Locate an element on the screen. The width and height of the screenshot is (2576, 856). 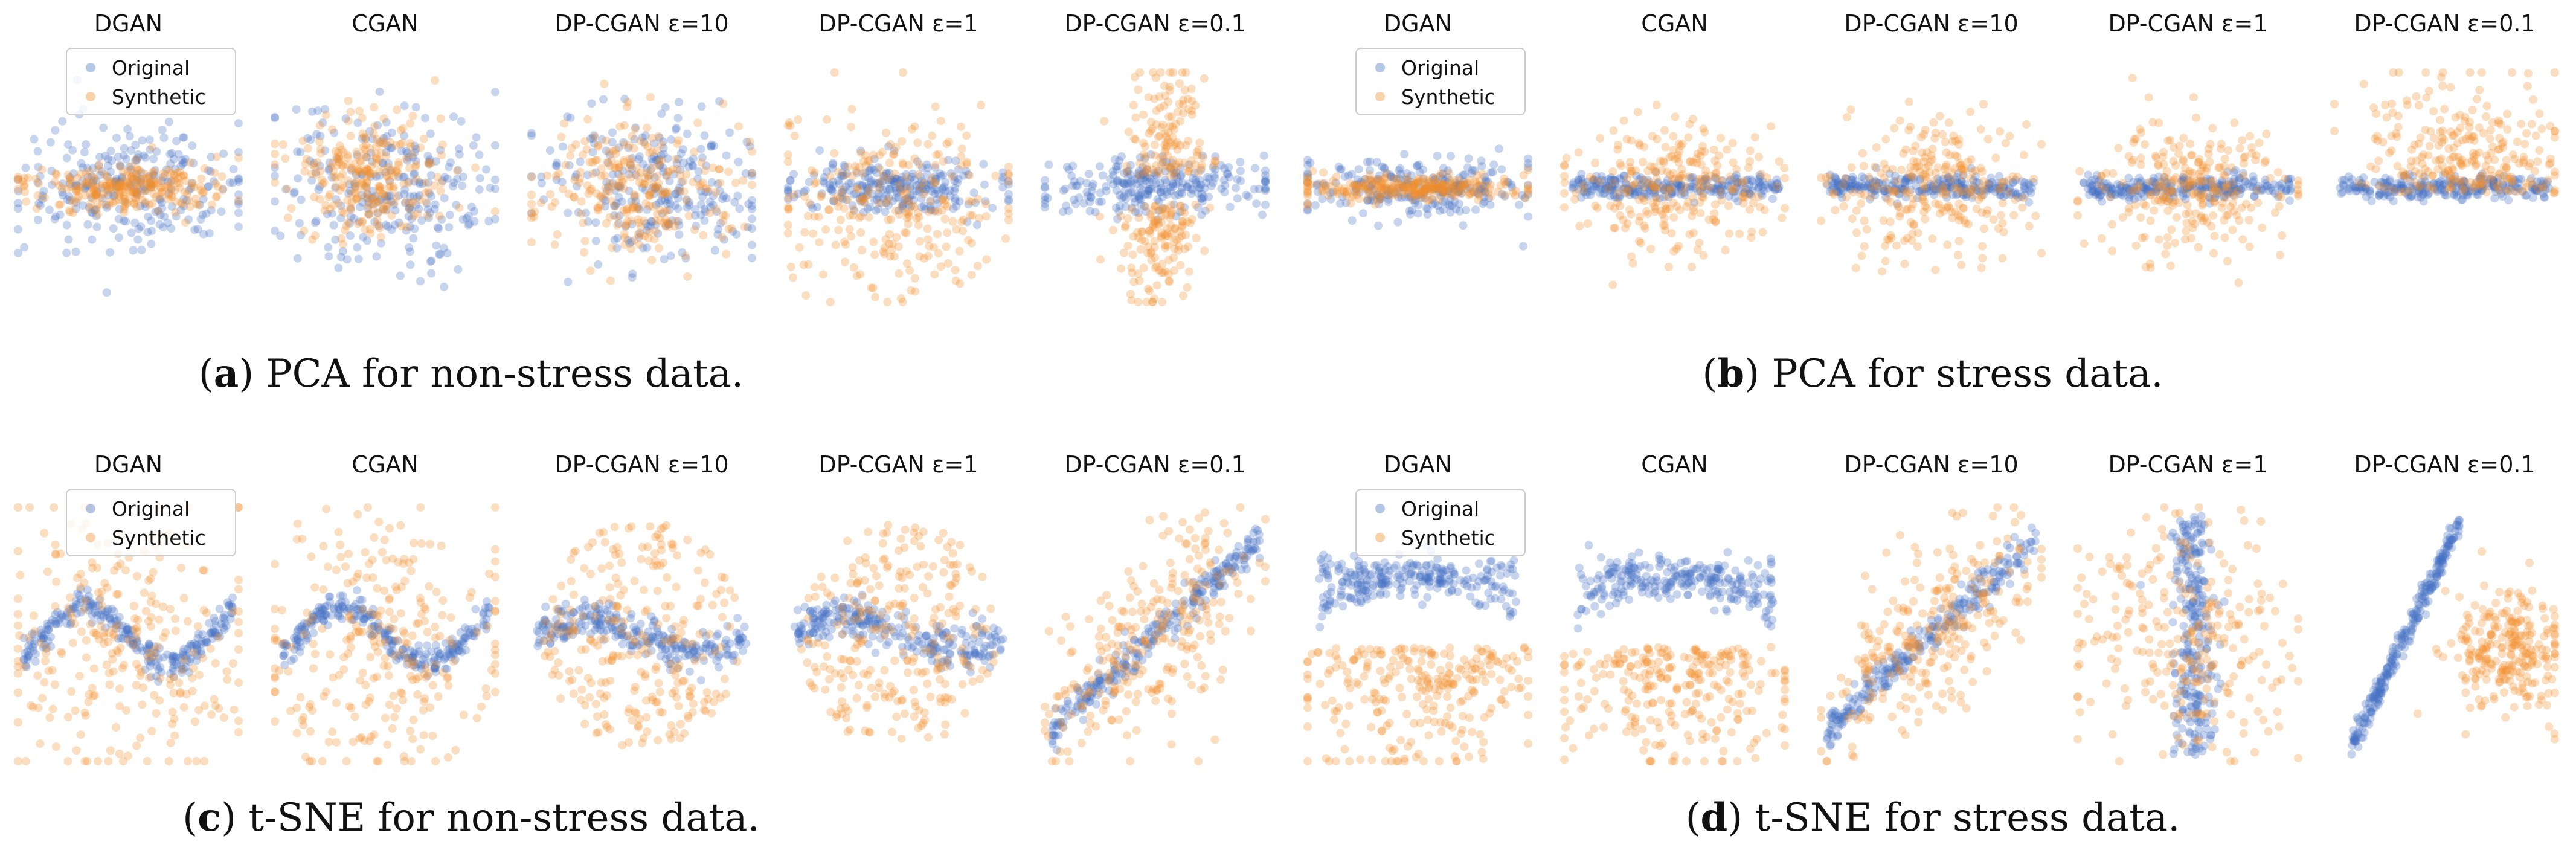
caption-text: ) PCA for non-stress data. is located at coordinates (491, 374).